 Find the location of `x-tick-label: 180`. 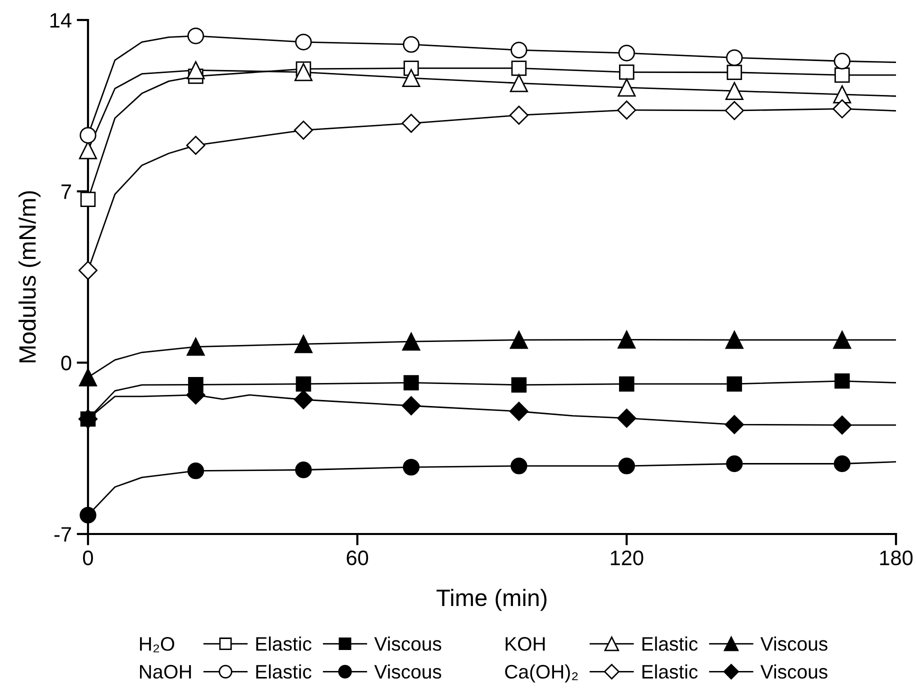

x-tick-label: 180 is located at coordinates (896, 558).